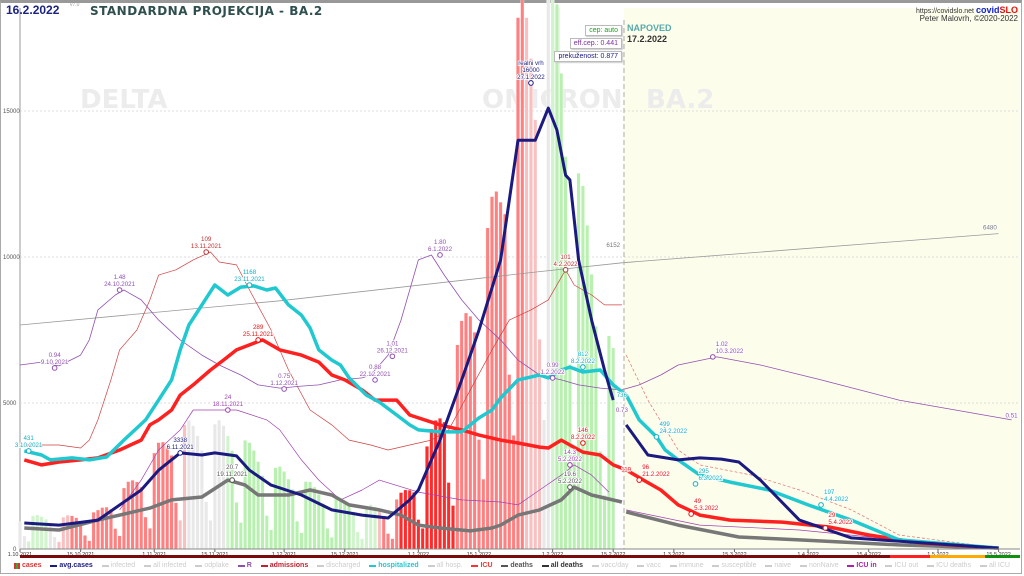 This screenshot has width=1024, height=576. I want to click on legend-label: ICU deaths, so click(954, 565).